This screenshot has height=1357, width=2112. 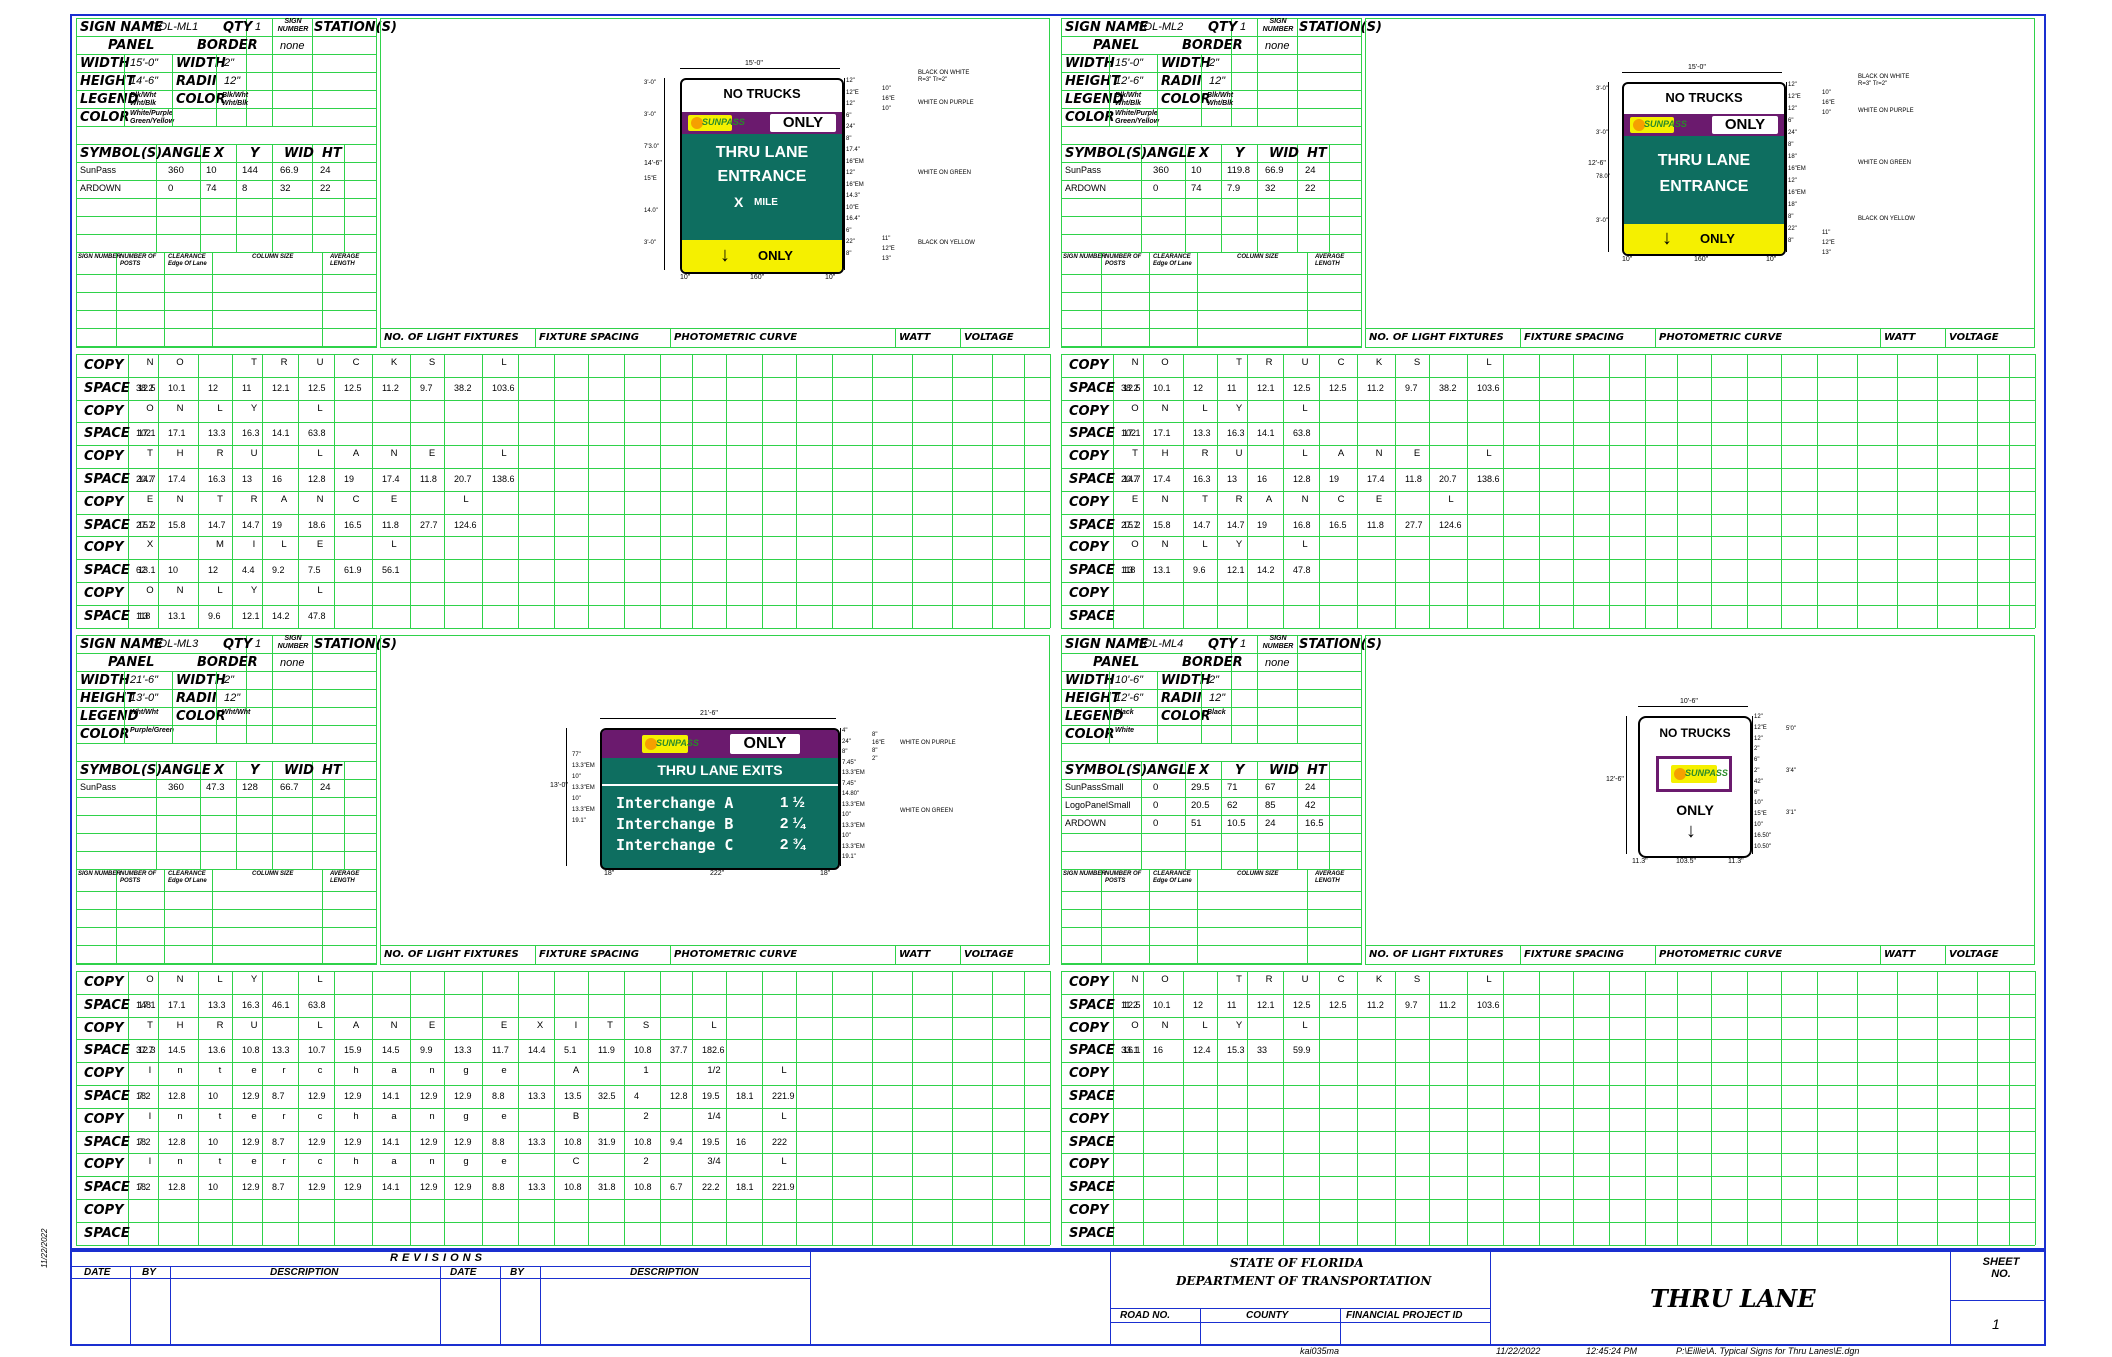 I want to click on color-note: WHITE ON PURPLE, so click(x=946, y=103).